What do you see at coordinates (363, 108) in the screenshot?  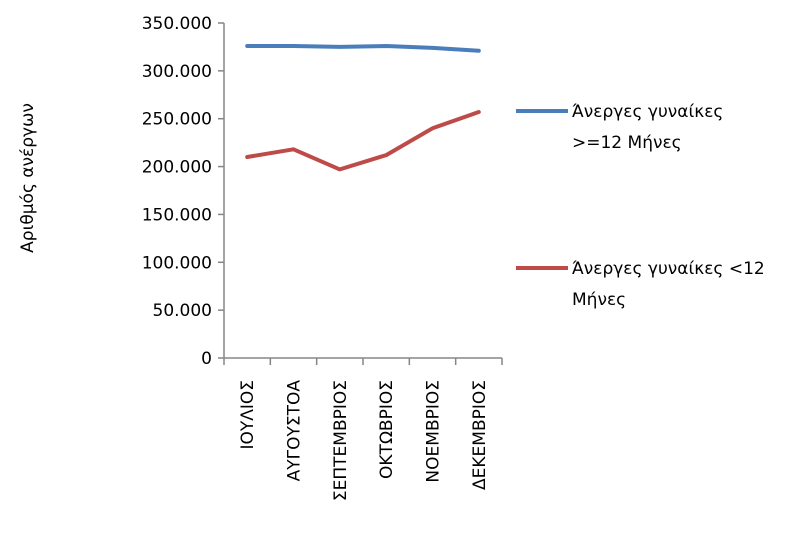 I see `series-lines` at bounding box center [363, 108].